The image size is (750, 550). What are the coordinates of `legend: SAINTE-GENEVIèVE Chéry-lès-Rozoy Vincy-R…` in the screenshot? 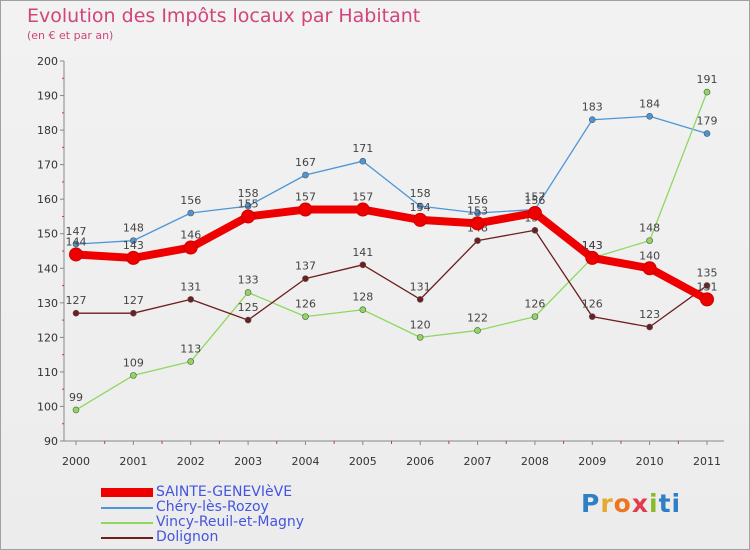 It's located at (202, 515).